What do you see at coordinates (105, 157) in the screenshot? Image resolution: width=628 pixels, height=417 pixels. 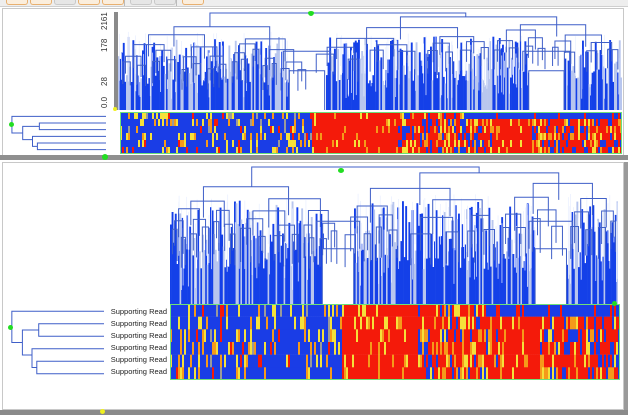 I see `top-scroll-marker` at bounding box center [105, 157].